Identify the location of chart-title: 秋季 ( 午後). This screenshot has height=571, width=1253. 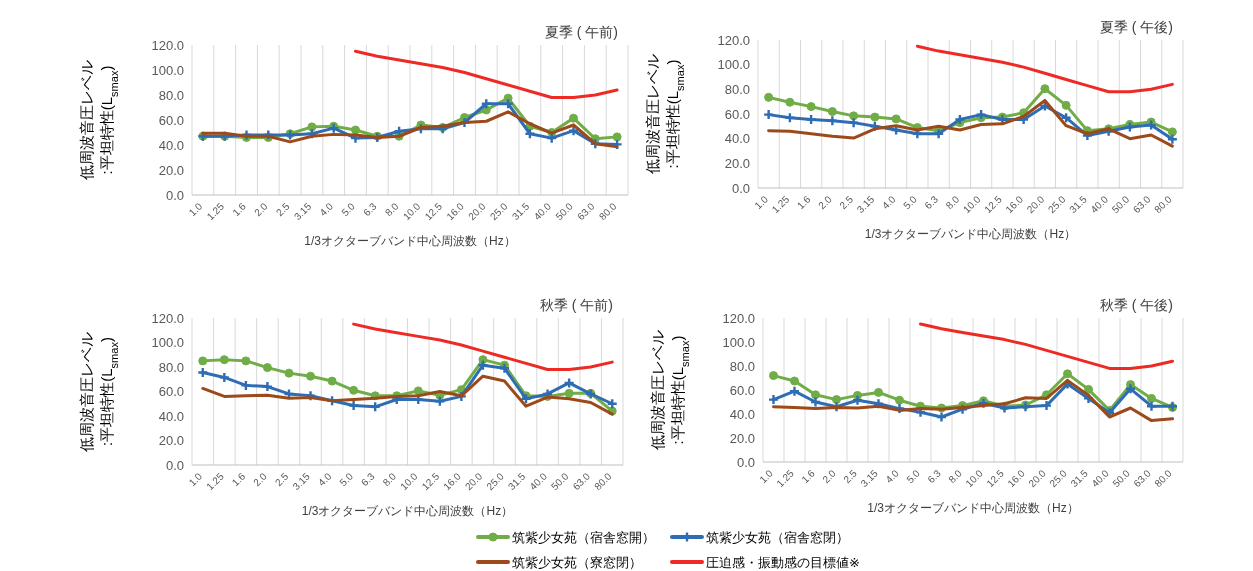
(1136, 305).